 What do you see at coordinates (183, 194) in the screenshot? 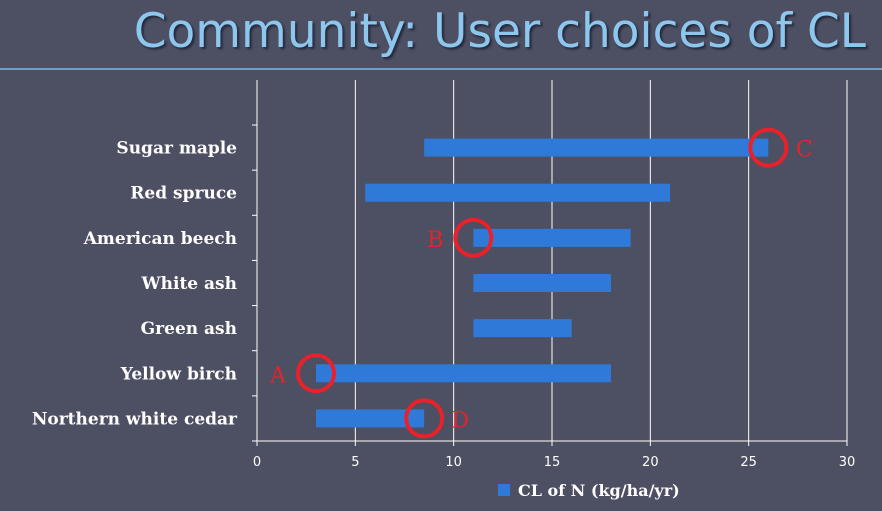
I see `category-label: Red spruce` at bounding box center [183, 194].